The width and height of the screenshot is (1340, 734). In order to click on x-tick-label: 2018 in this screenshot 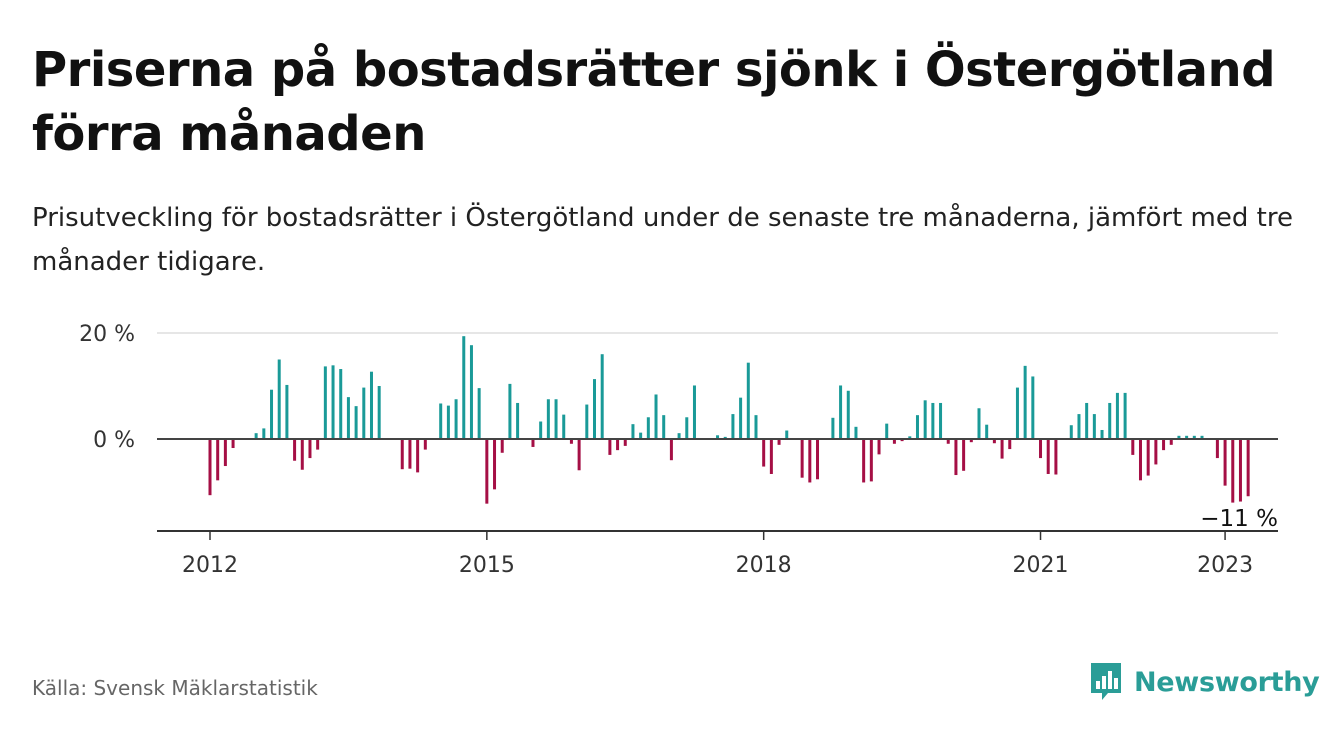, I will do `click(764, 565)`.